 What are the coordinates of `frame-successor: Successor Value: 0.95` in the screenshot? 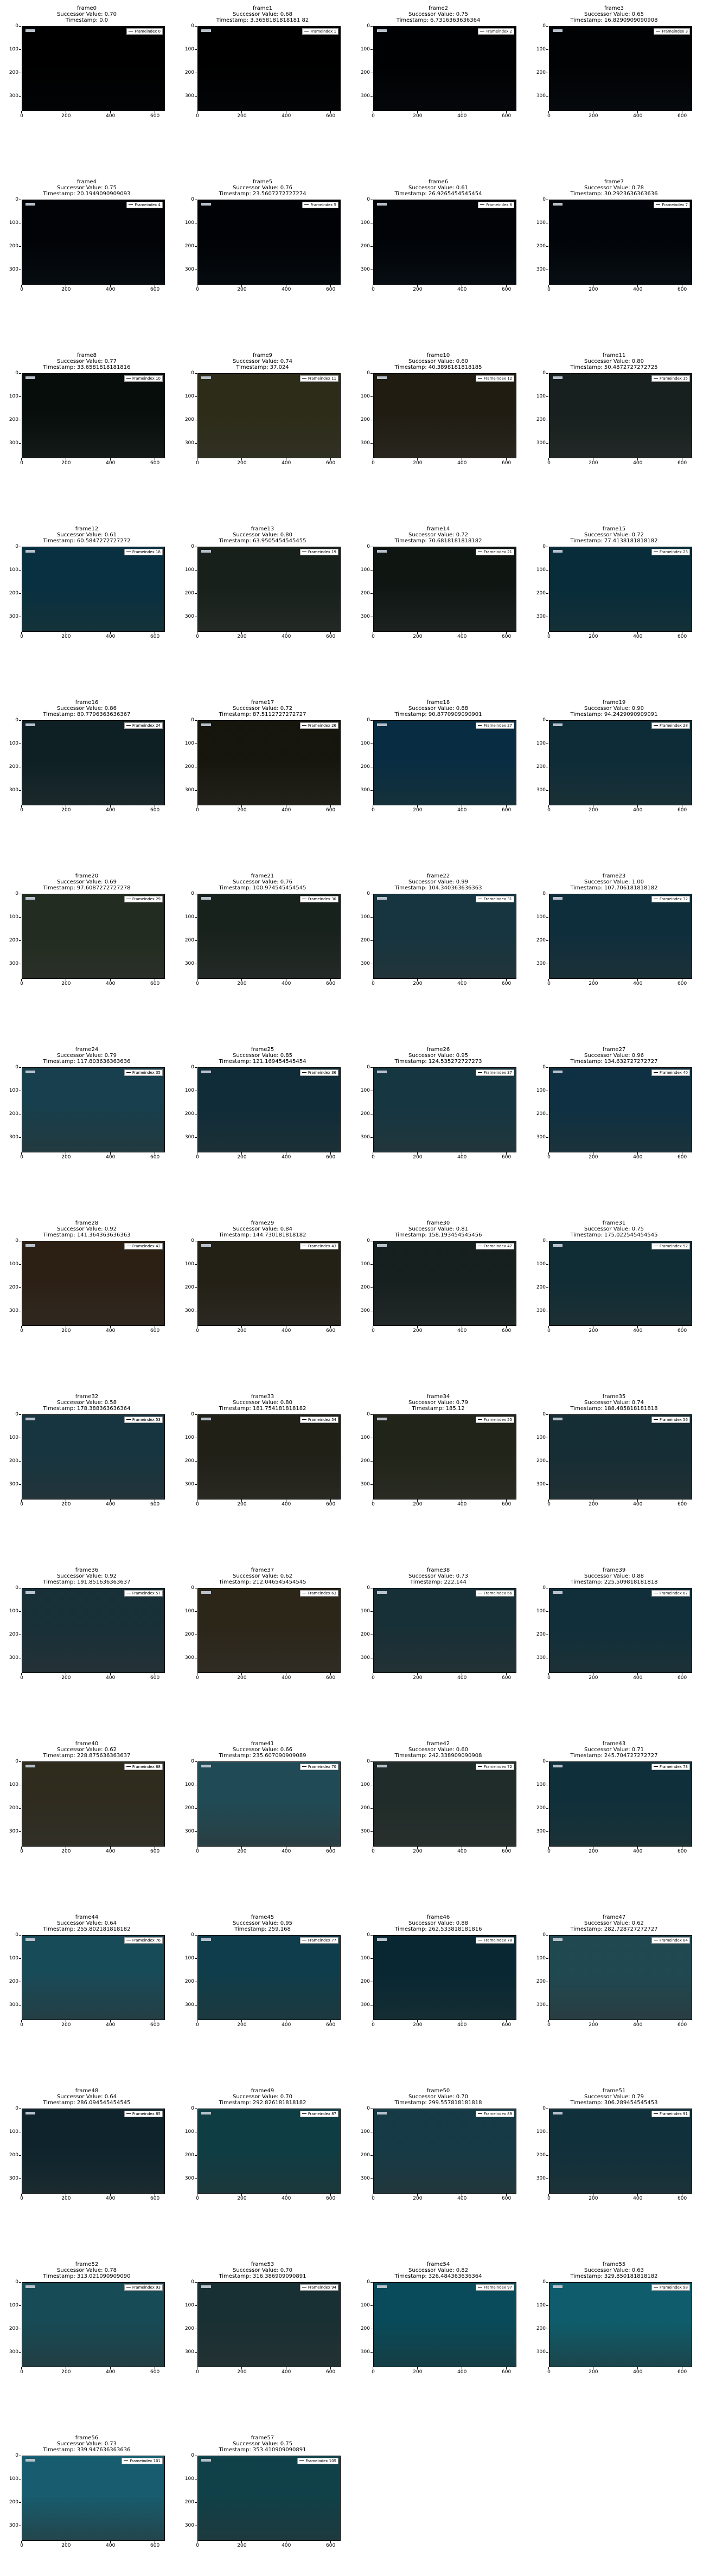 It's located at (438, 1056).